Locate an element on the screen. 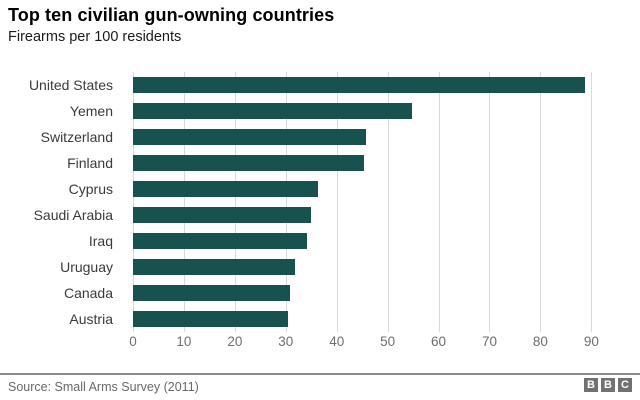  bbc-logo-letter: C is located at coordinates (625, 385).